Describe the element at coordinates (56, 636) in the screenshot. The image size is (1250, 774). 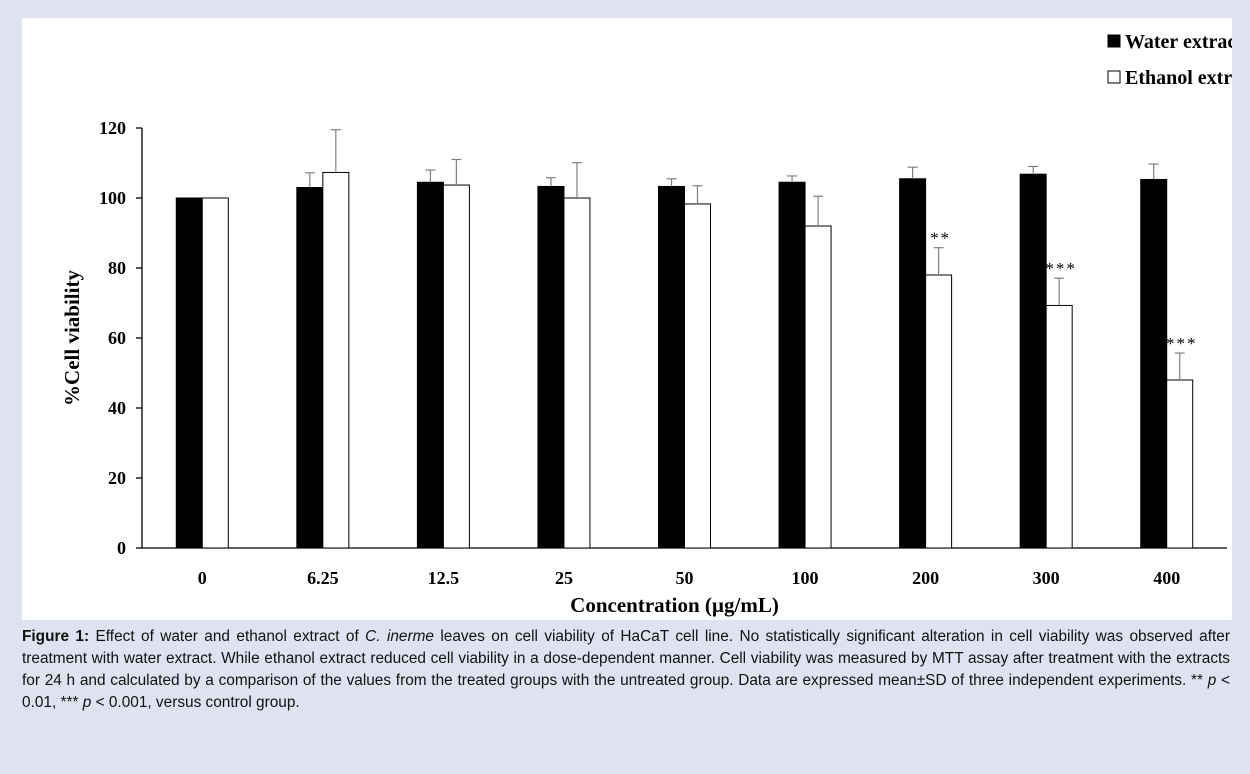
I see `caption-label: Figure 1:` at that location.